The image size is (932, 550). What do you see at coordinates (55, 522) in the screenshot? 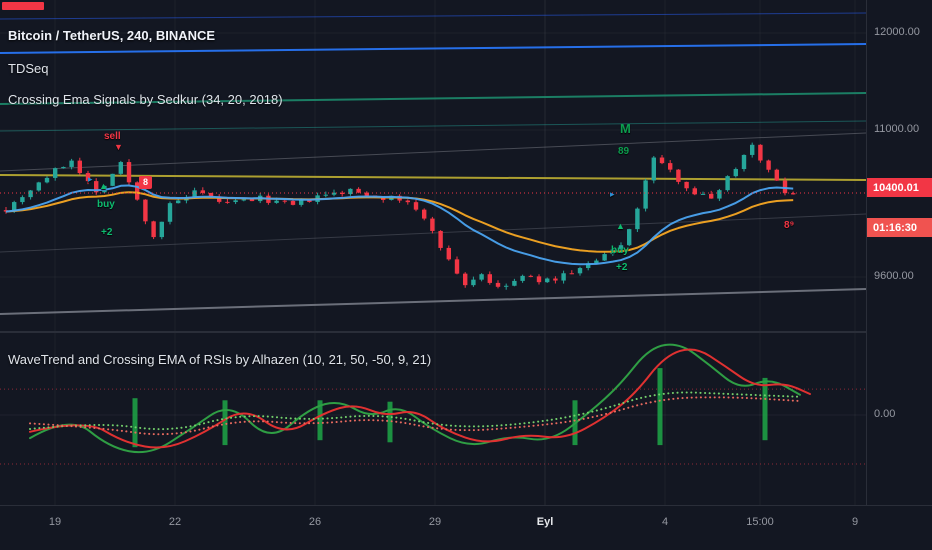
I see `time-axis-label: 19` at bounding box center [55, 522].